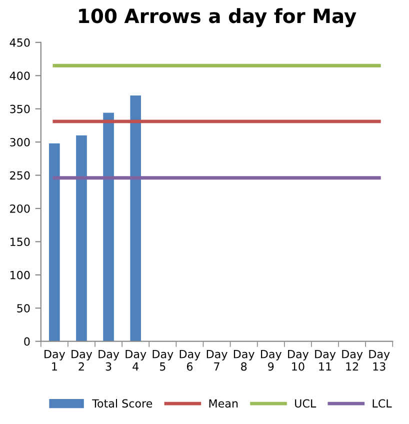 The image size is (409, 424). What do you see at coordinates (382, 403) in the screenshot?
I see `legend-label: LCL` at bounding box center [382, 403].